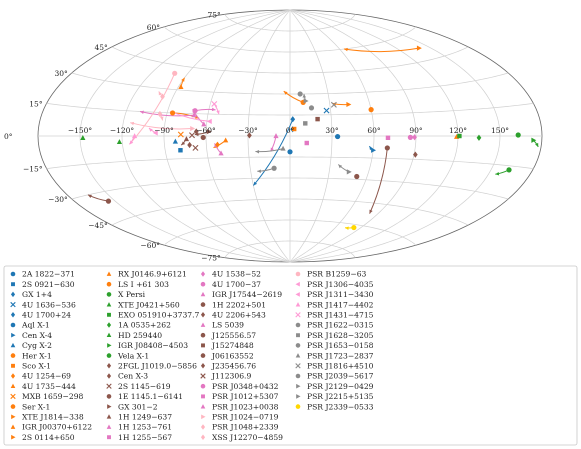  What do you see at coordinates (233, 335) in the screenshot?
I see `legend-label: J125556.57` at bounding box center [233, 335].